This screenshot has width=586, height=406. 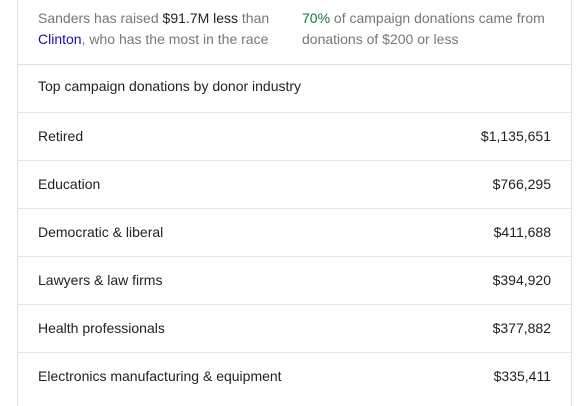 What do you see at coordinates (521, 280) in the screenshot?
I see `row-value: $394,920` at bounding box center [521, 280].